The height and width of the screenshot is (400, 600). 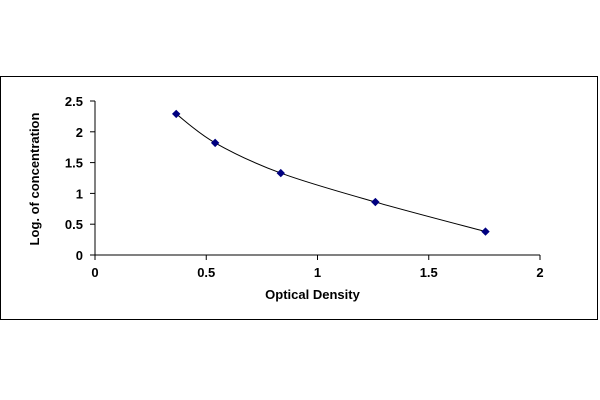 I want to click on x-tick-label: 1, so click(x=317, y=272).